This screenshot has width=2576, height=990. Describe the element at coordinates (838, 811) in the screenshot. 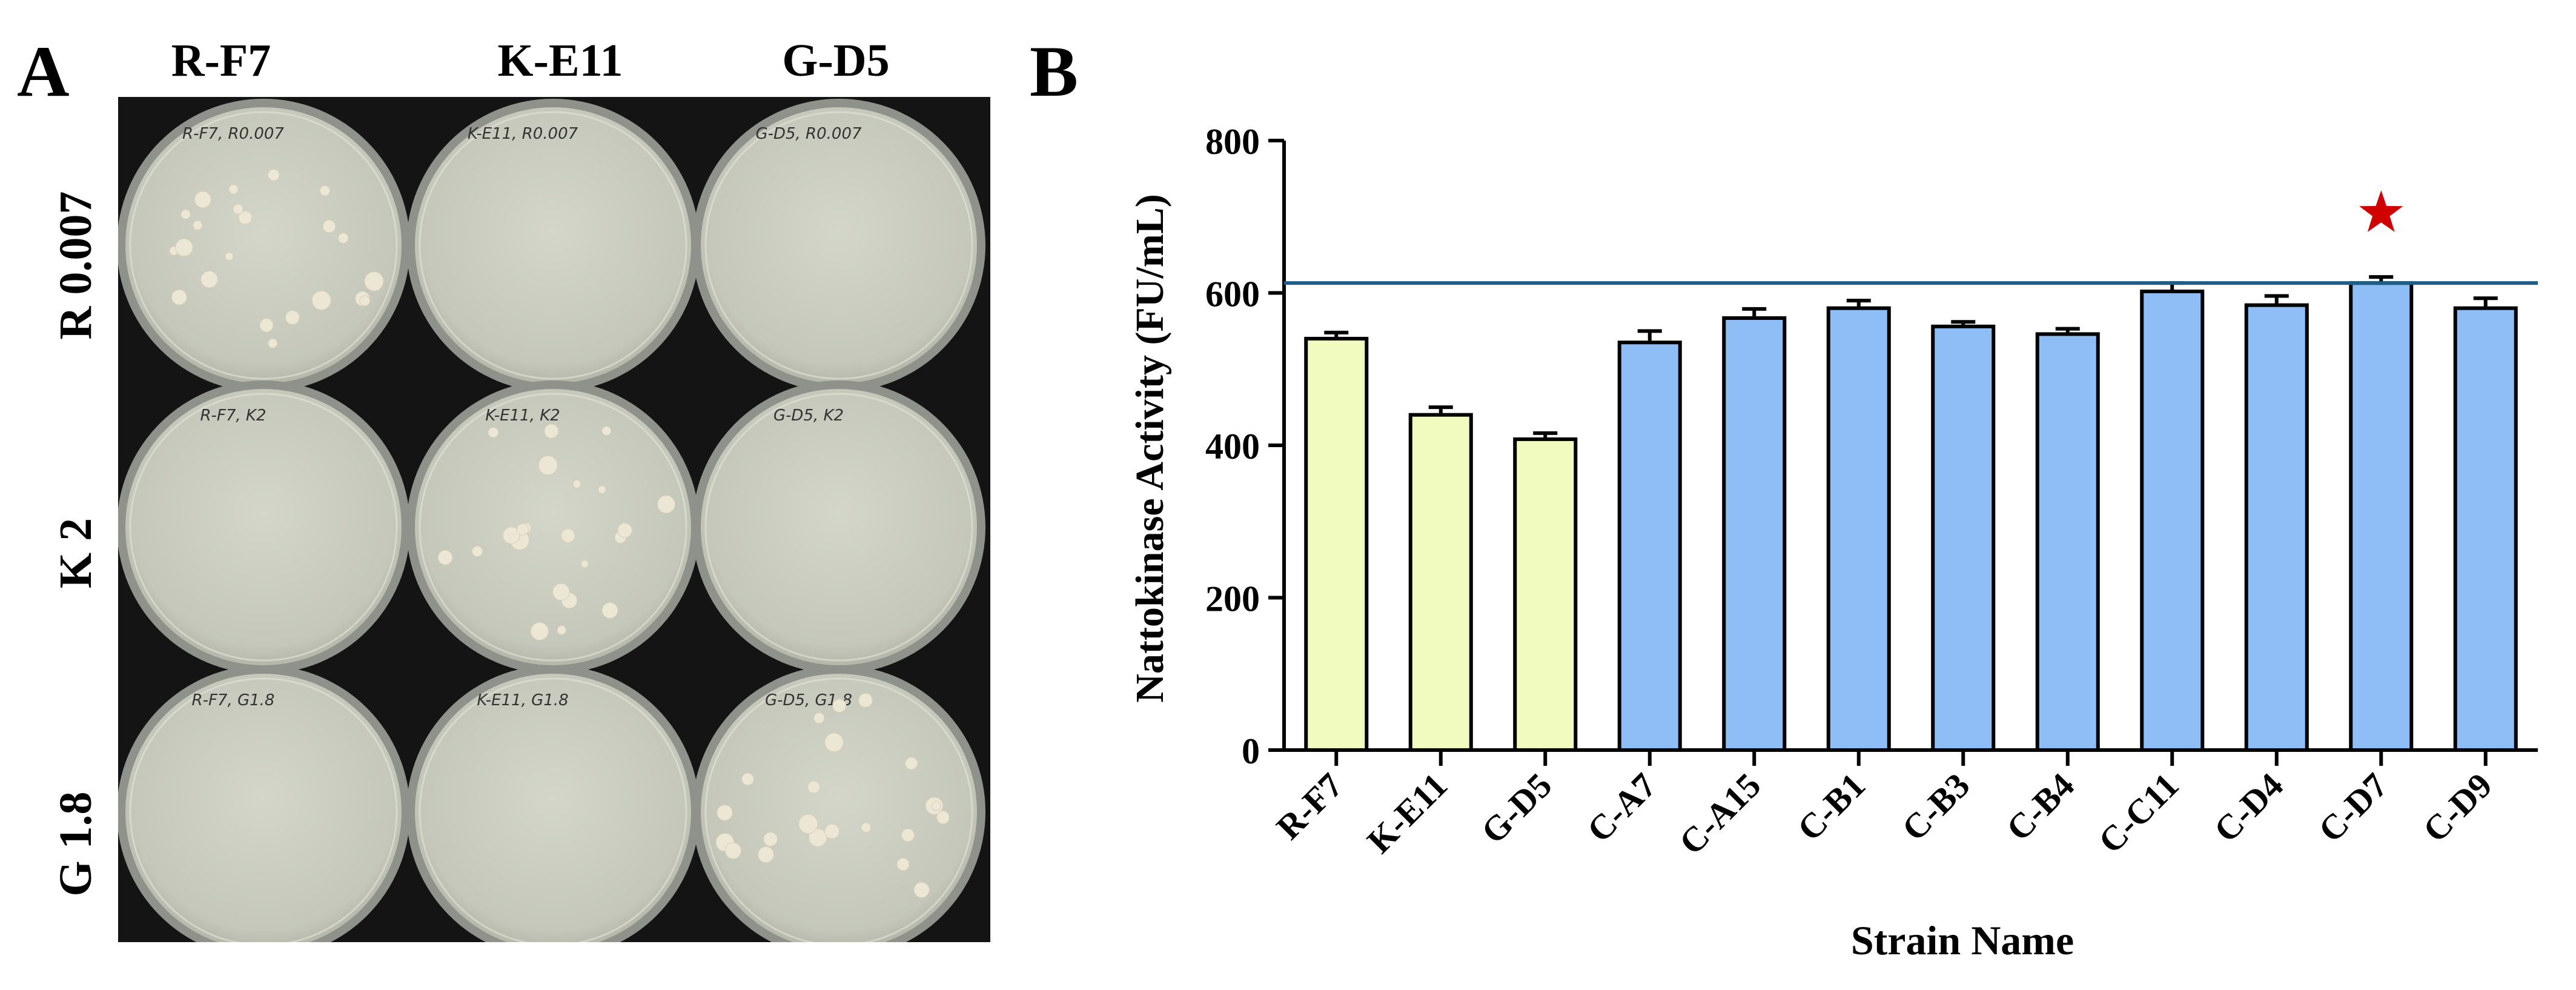

I see `petri-dish: G-D5, G1.8` at that location.